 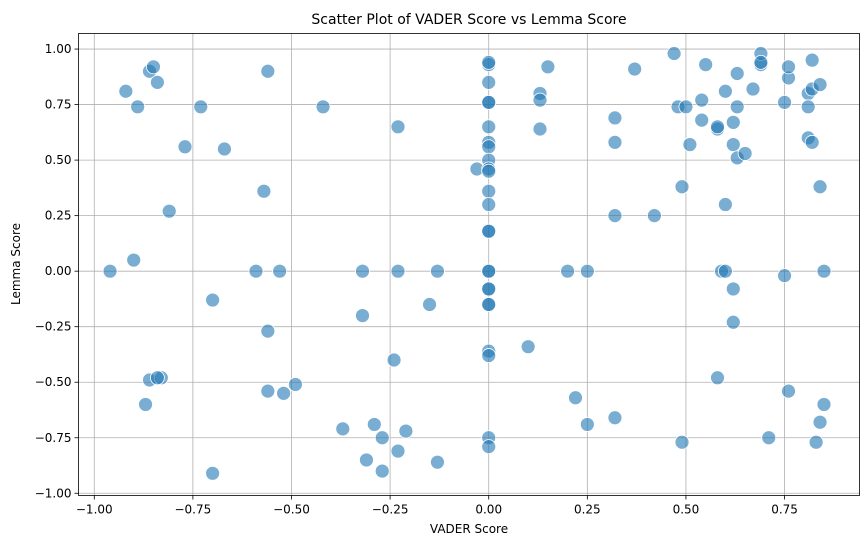 What do you see at coordinates (53, 438) in the screenshot?
I see `y-tick-label: −0.75` at bounding box center [53, 438].